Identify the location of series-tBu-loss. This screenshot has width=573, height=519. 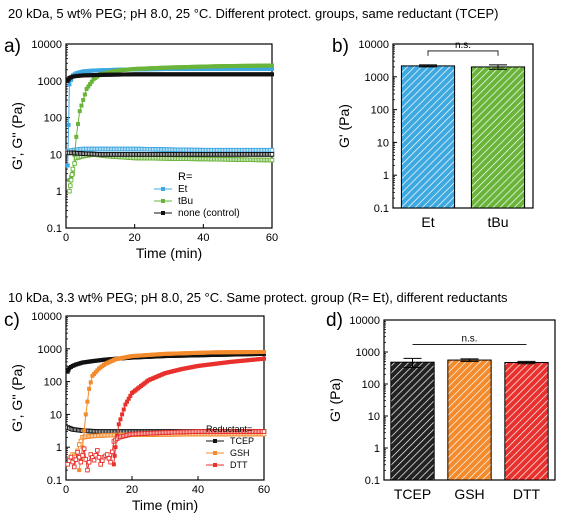
(171, 173).